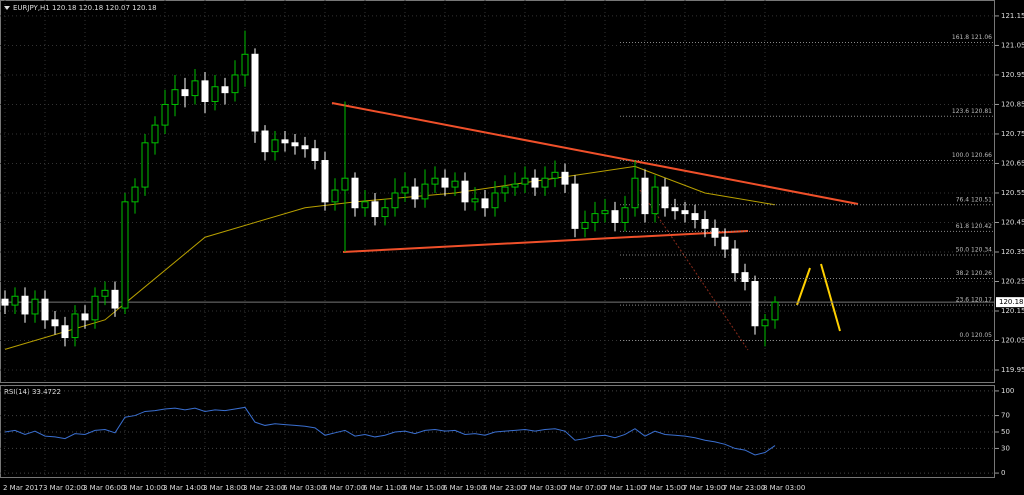 The image size is (1024, 495). What do you see at coordinates (104, 488) in the screenshot?
I see `x-tick-label: 3 Mar 06:00` at bounding box center [104, 488].